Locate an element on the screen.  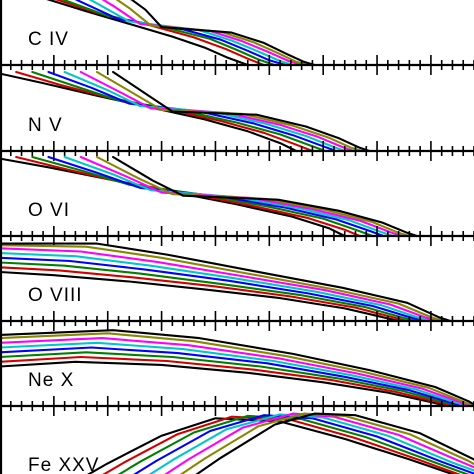
panel-label: O VIII is located at coordinates (55, 295).